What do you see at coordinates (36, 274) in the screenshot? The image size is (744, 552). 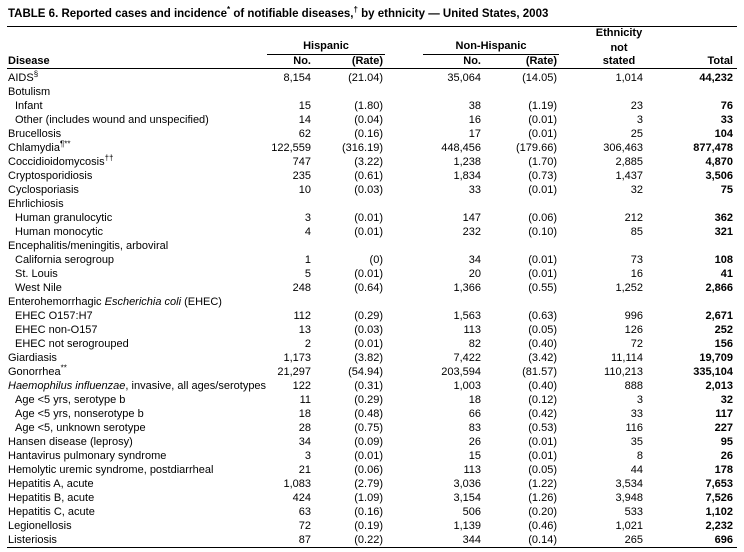 I see `disease-name: St. Louis` at bounding box center [36, 274].